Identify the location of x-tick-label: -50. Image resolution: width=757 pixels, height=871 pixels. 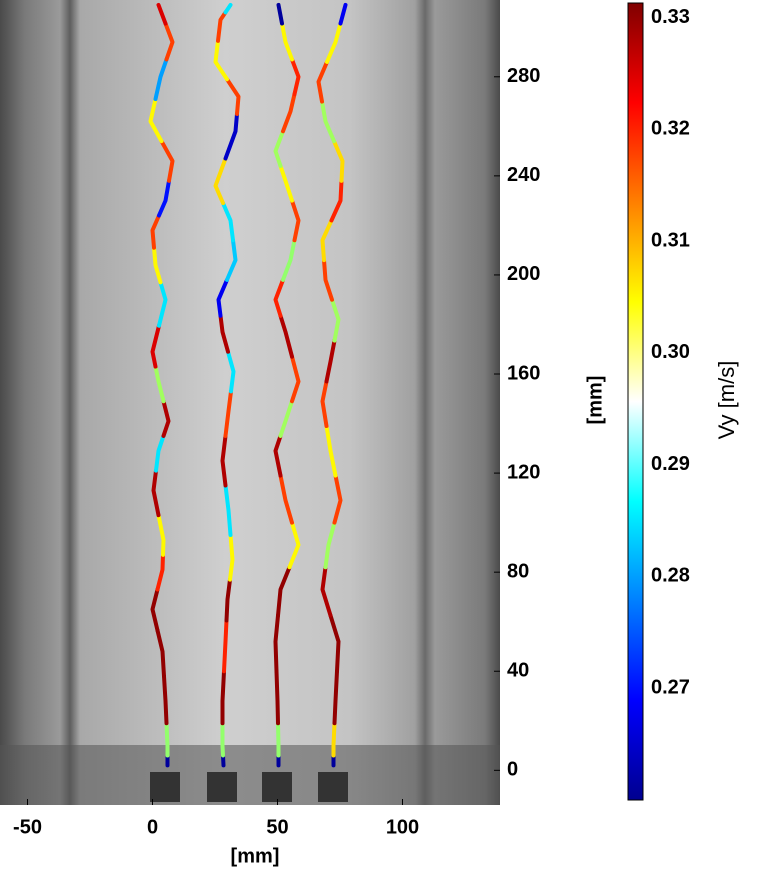
(27, 827).